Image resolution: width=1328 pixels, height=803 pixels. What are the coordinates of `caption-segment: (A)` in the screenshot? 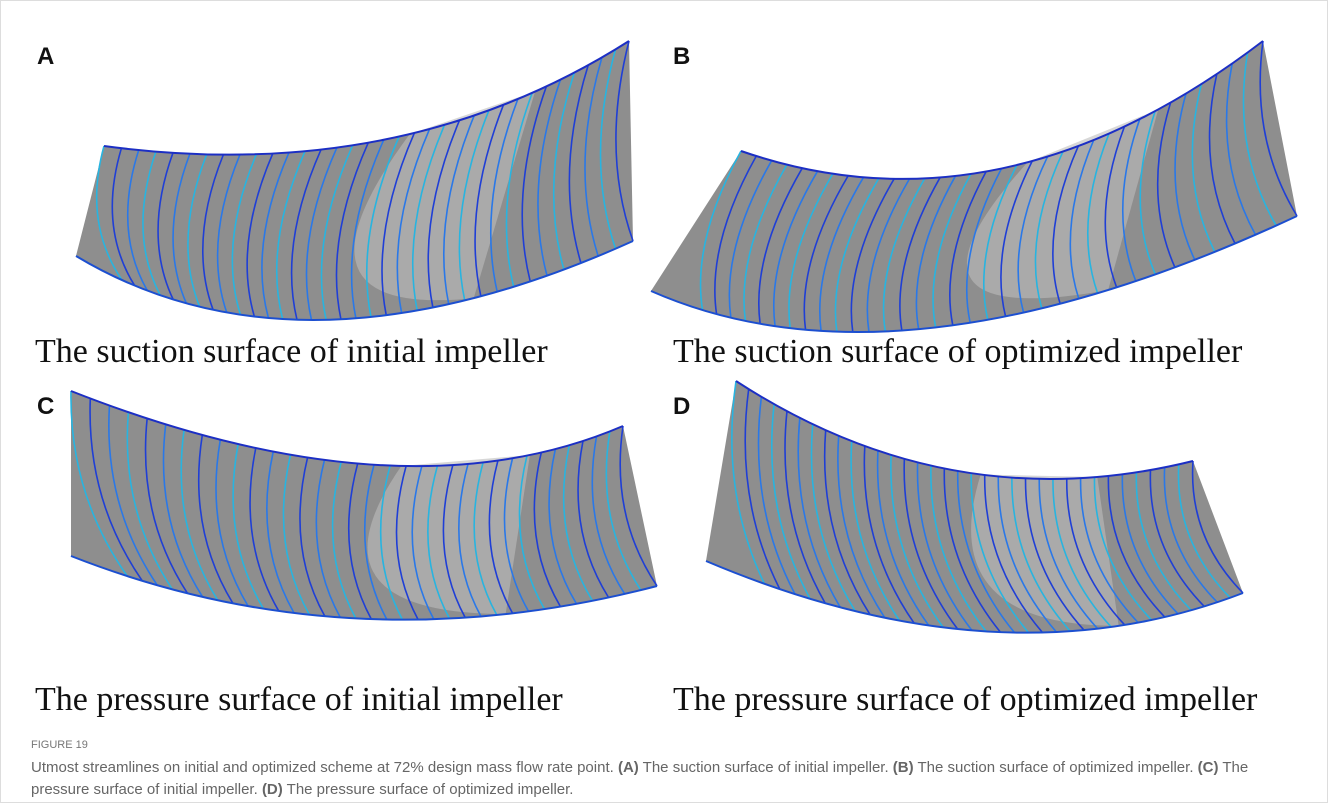 It's located at (628, 767).